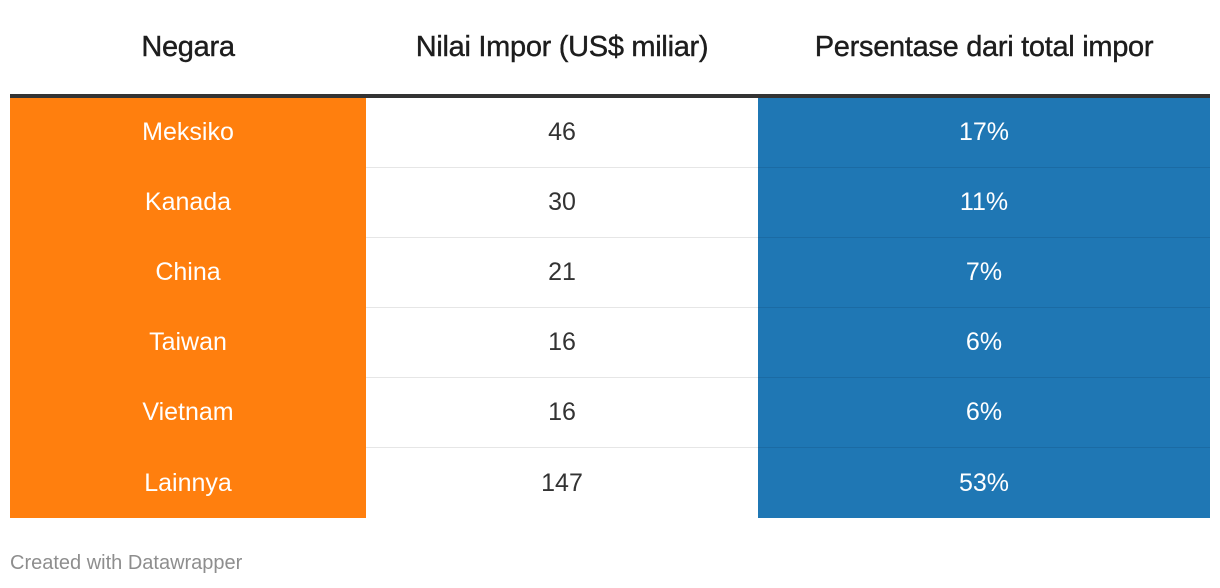 Image resolution: width=1220 pixels, height=588 pixels. What do you see at coordinates (126, 563) in the screenshot?
I see `datawrapper-credit: Created with Datawrapper` at bounding box center [126, 563].